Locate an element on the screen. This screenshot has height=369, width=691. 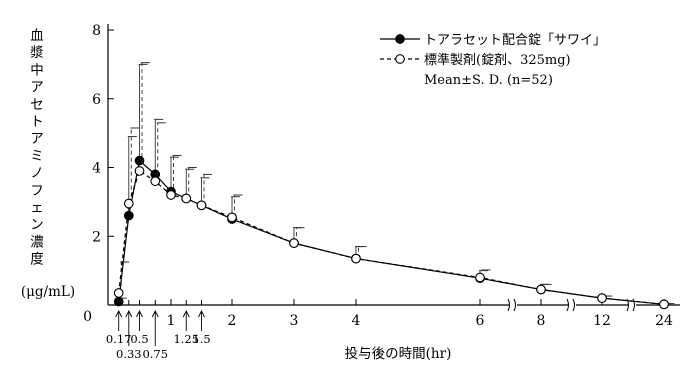
x-tick-label: 1 is located at coordinates (171, 321).